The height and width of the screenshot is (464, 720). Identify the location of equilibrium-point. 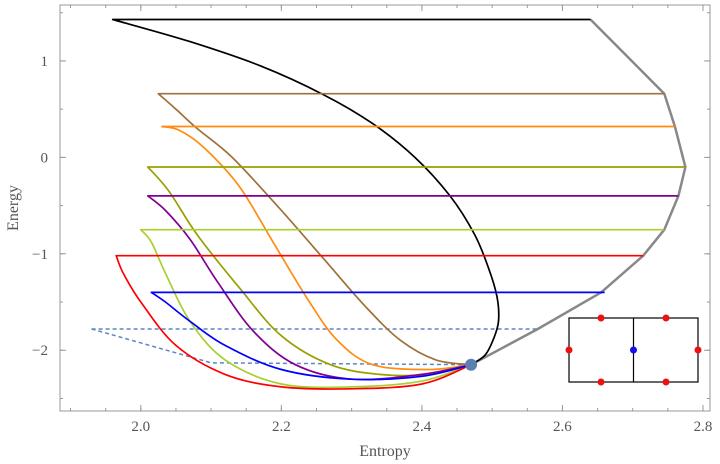
(471, 364).